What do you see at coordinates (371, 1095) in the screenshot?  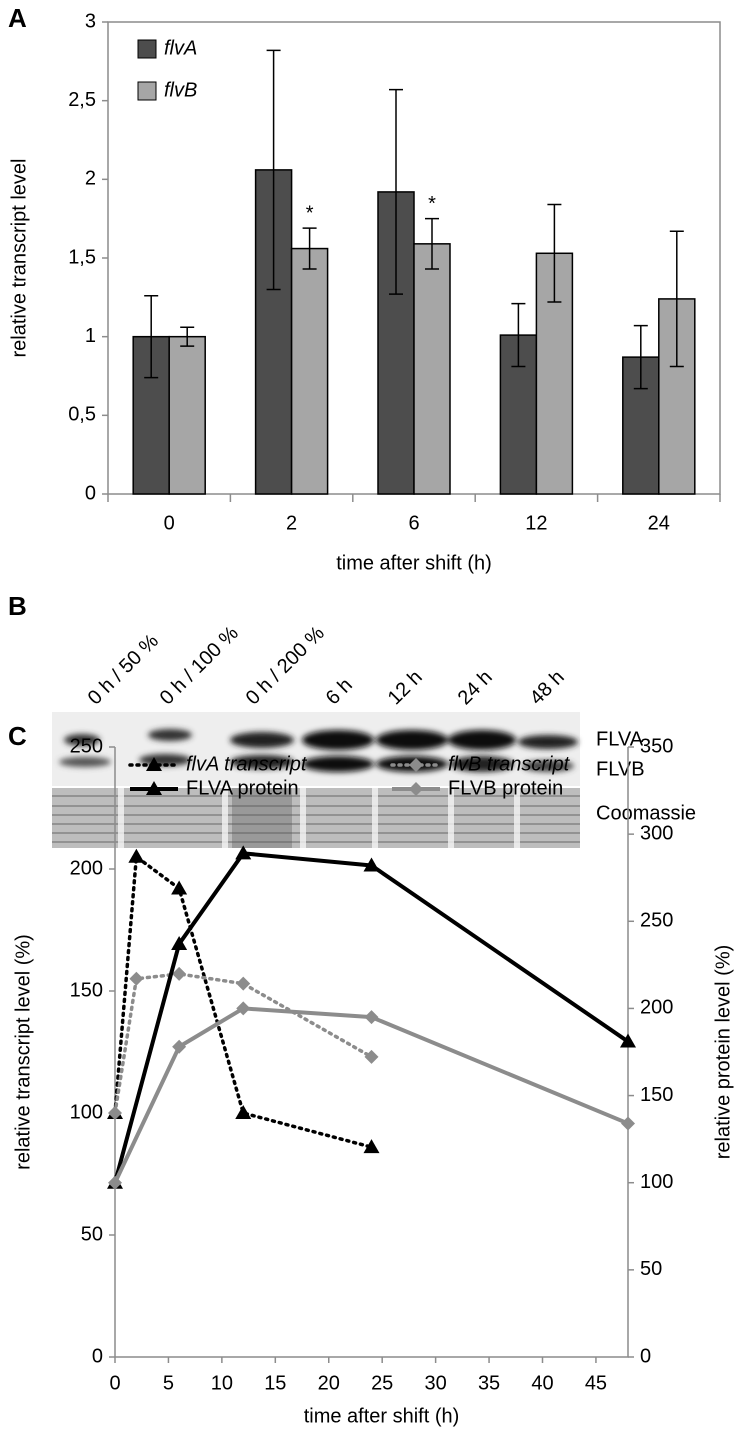 I see `series-line` at bounding box center [371, 1095].